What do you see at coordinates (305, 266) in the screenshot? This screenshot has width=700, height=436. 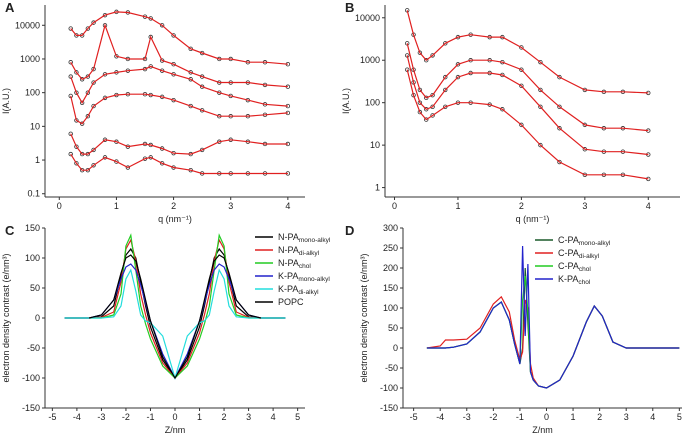 I see `legend-subscript: chol` at bounding box center [305, 266].